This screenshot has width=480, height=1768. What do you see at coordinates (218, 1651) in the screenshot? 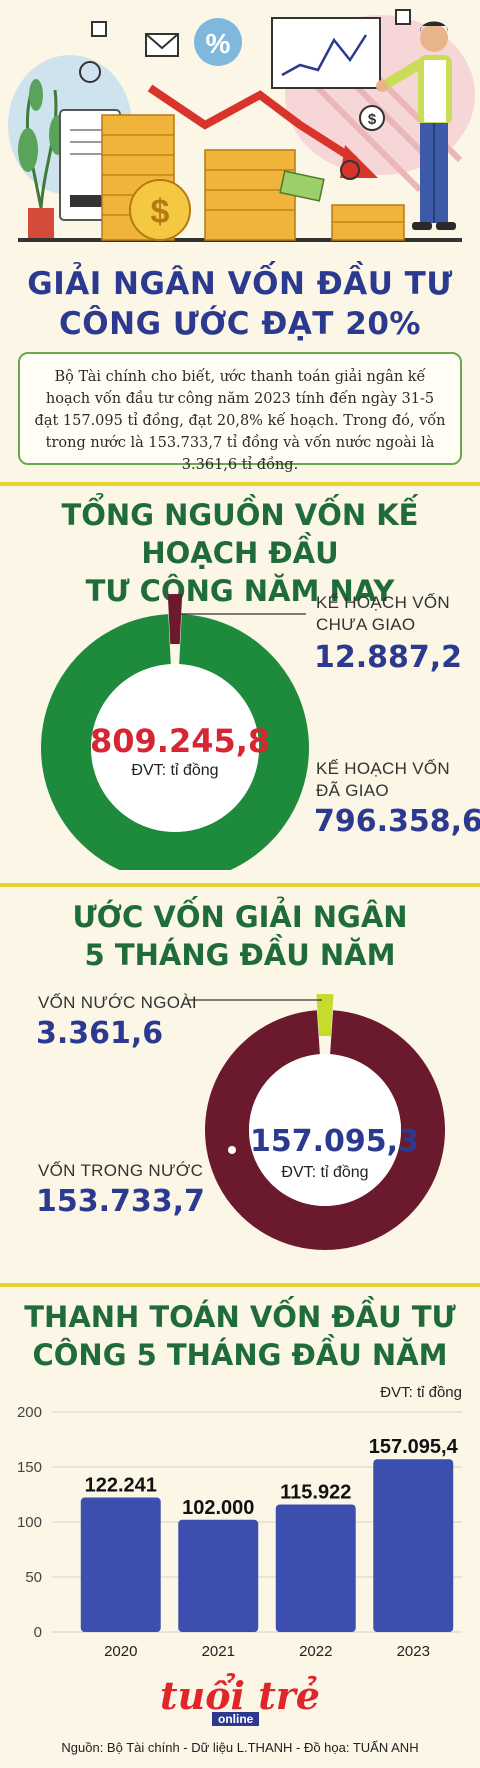
I see `x-tick-label-2021: 2021` at bounding box center [218, 1651].